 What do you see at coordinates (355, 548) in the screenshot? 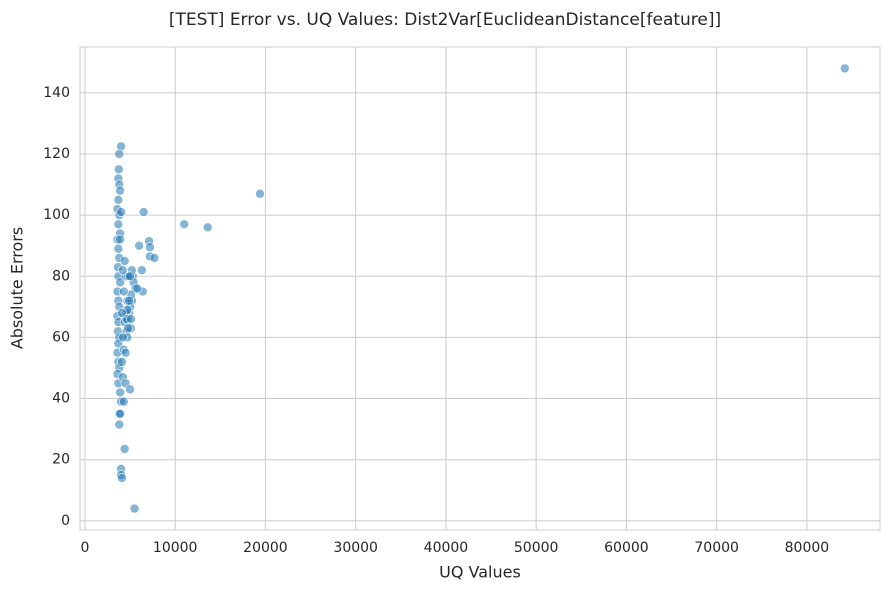
I see `x-tick-label: 30000` at bounding box center [355, 548].